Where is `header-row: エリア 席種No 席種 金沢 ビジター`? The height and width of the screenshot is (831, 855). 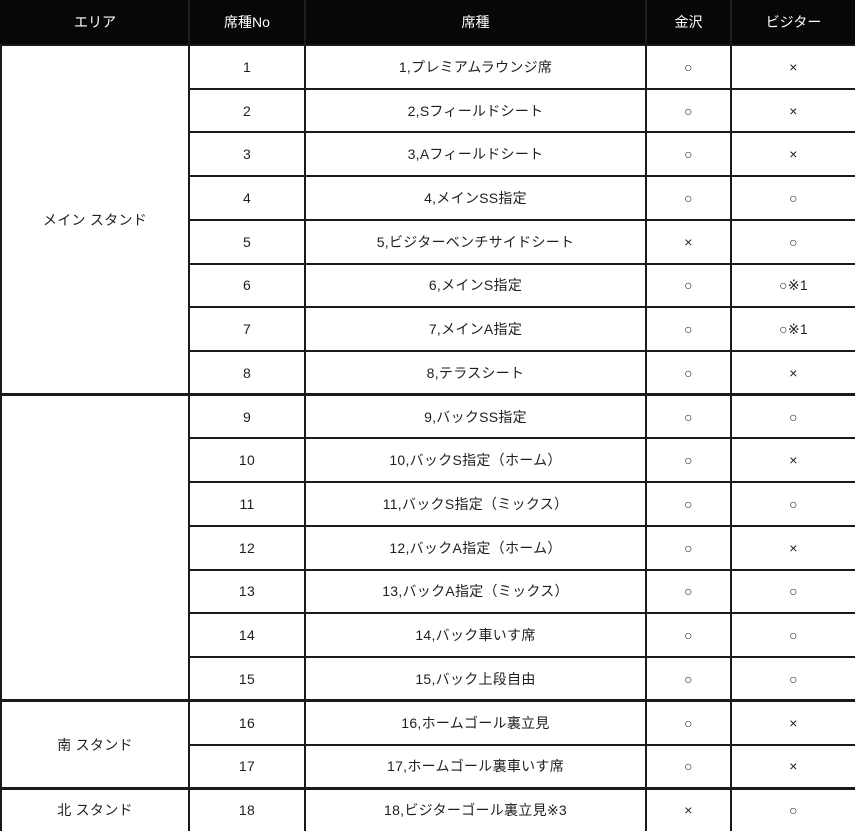 header-row: エリア 席種No 席種 金沢 ビジター is located at coordinates (427, 23).